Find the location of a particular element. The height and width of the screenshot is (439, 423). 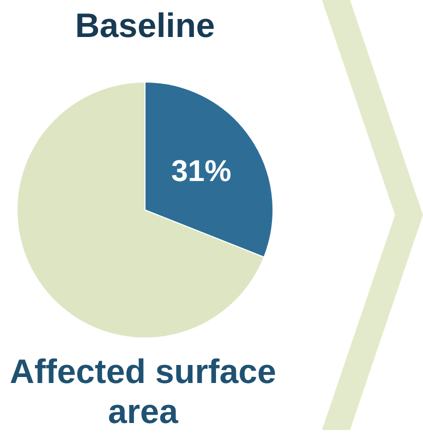

chart-title: Baseline is located at coordinates (145, 26).